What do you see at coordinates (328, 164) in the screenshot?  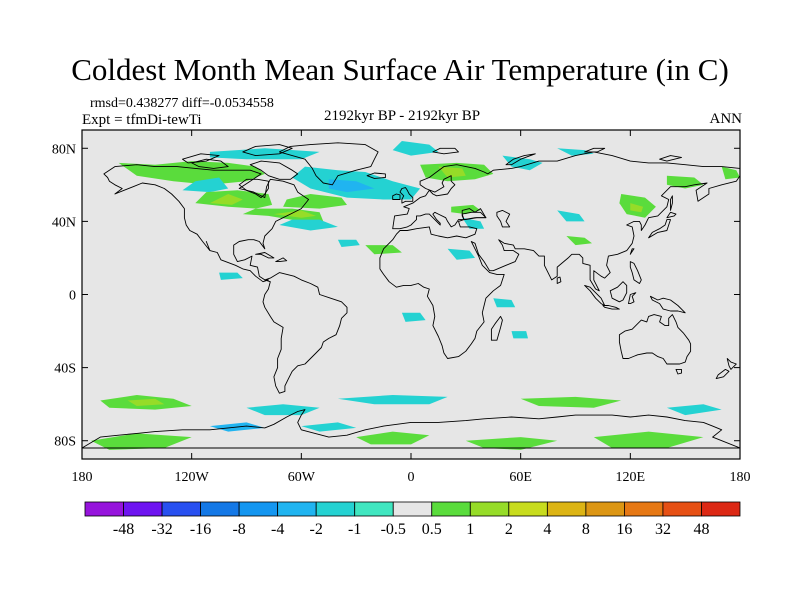 I see `coastline-greenland` at bounding box center [328, 164].